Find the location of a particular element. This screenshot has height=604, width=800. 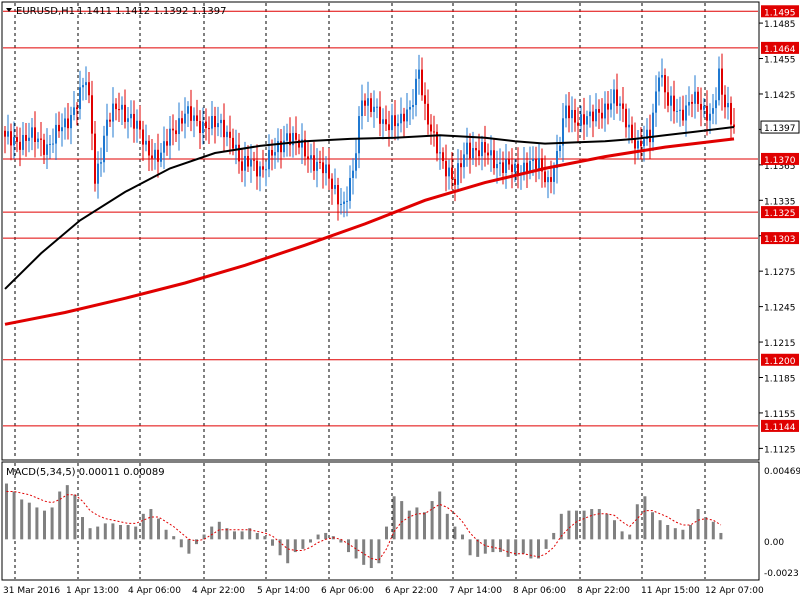

price-tick-label: 1.1365 is located at coordinates (780, 167).